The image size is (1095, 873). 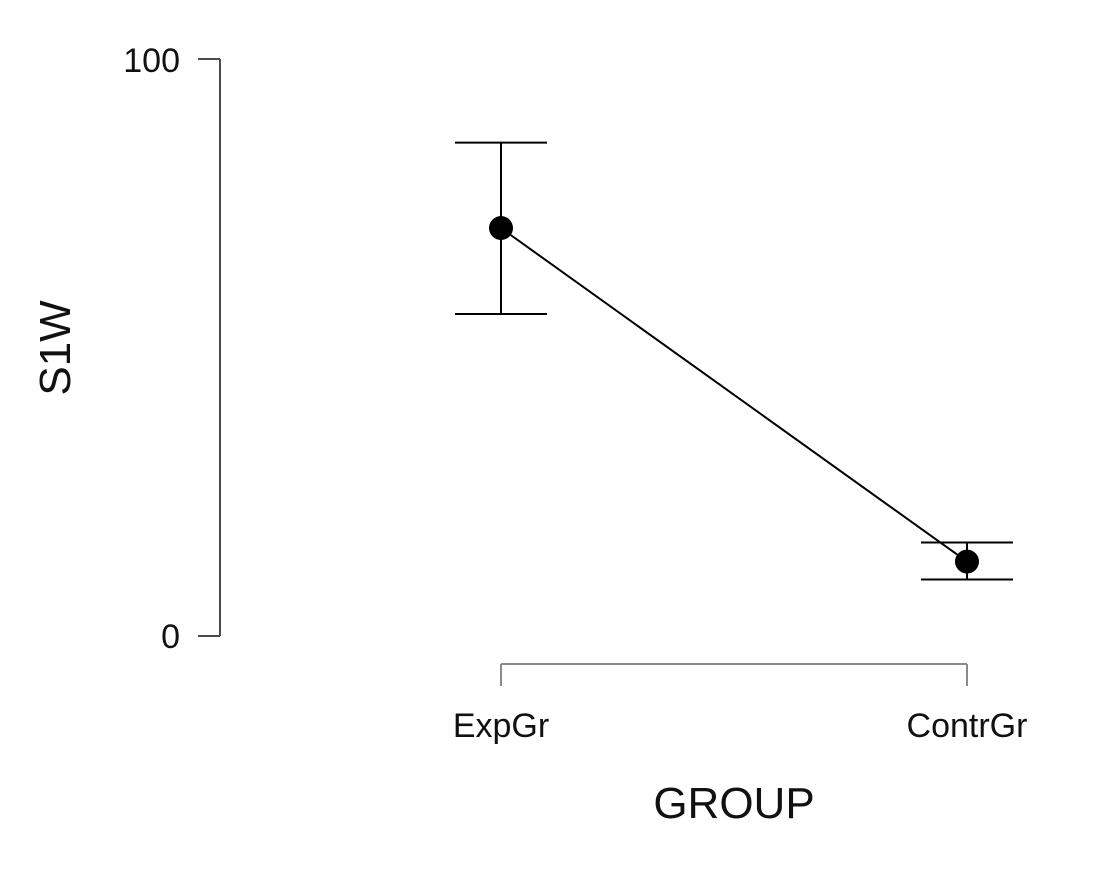 I want to click on x-axis: ExpGr ContrGr GROUP, so click(x=740, y=745).